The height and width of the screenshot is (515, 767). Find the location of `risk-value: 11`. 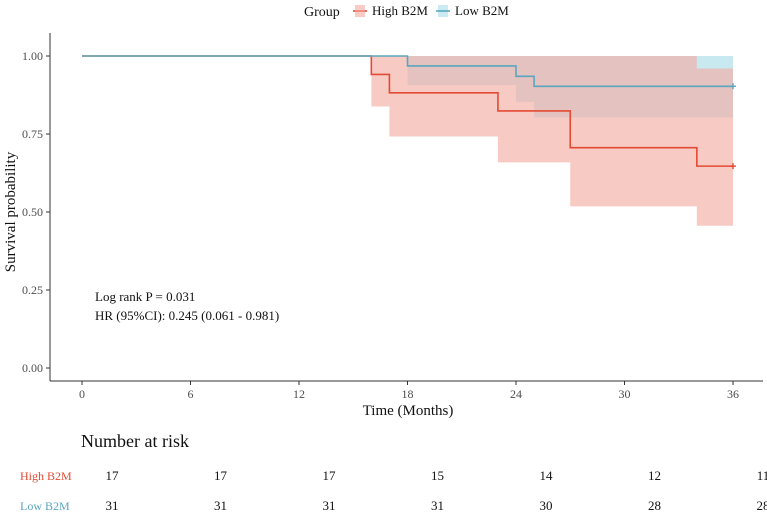

risk-value: 11 is located at coordinates (762, 475).